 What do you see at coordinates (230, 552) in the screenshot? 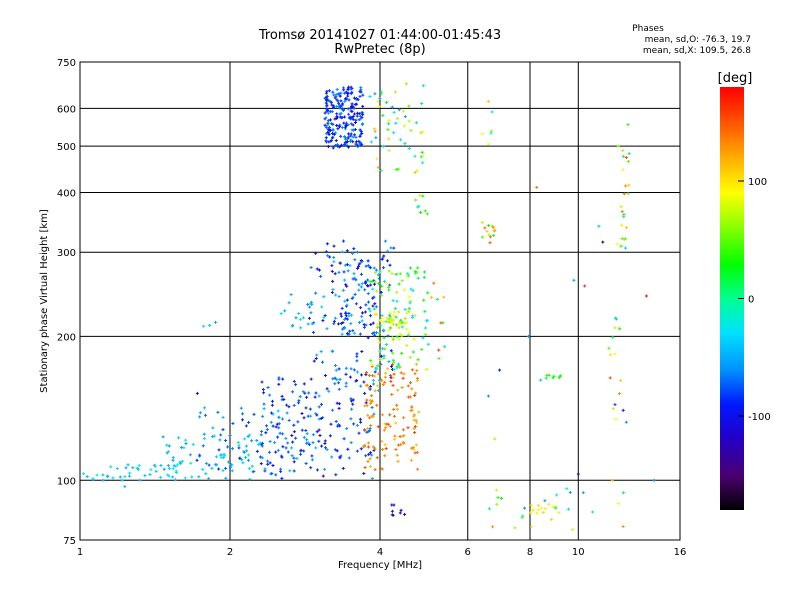
I see `x-tick-label: 2` at bounding box center [230, 552].